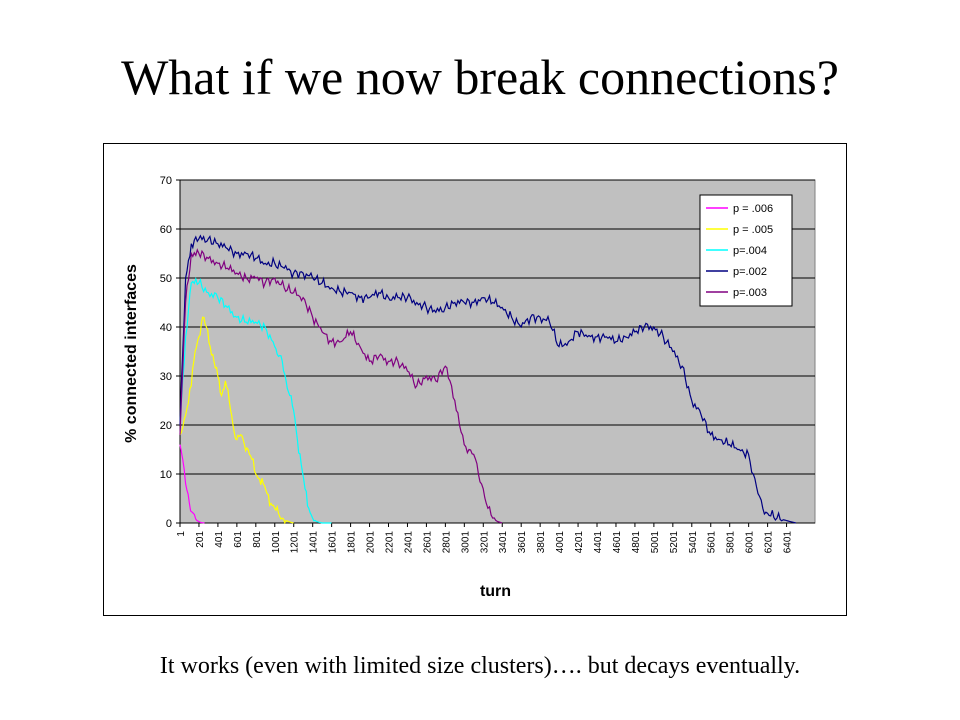  Describe the element at coordinates (166, 328) in the screenshot. I see `y-tick-label: 40` at that location.